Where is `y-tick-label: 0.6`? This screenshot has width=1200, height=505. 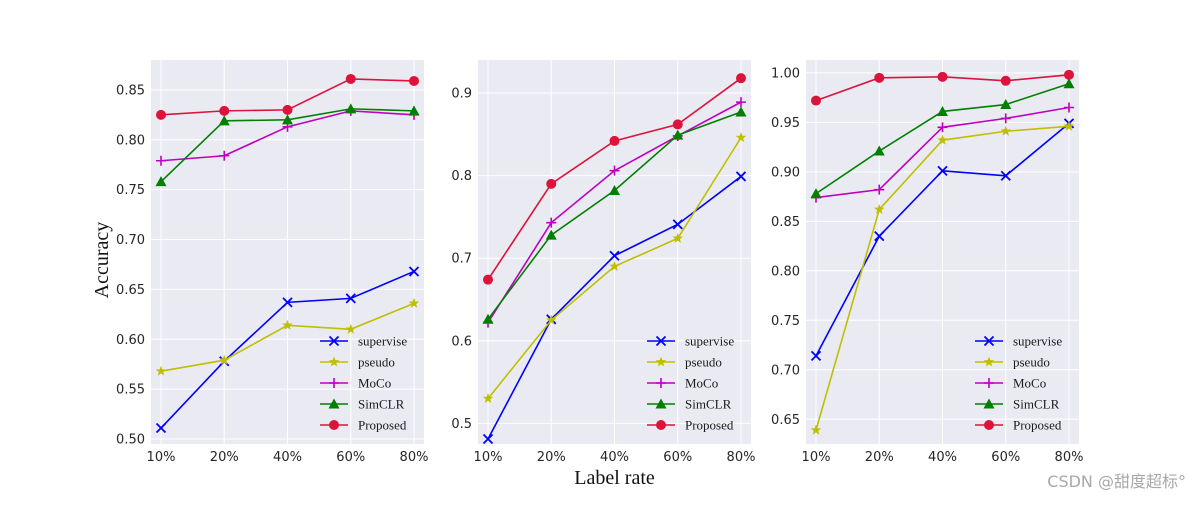
y-tick-label: 0.6 is located at coordinates (461, 341).